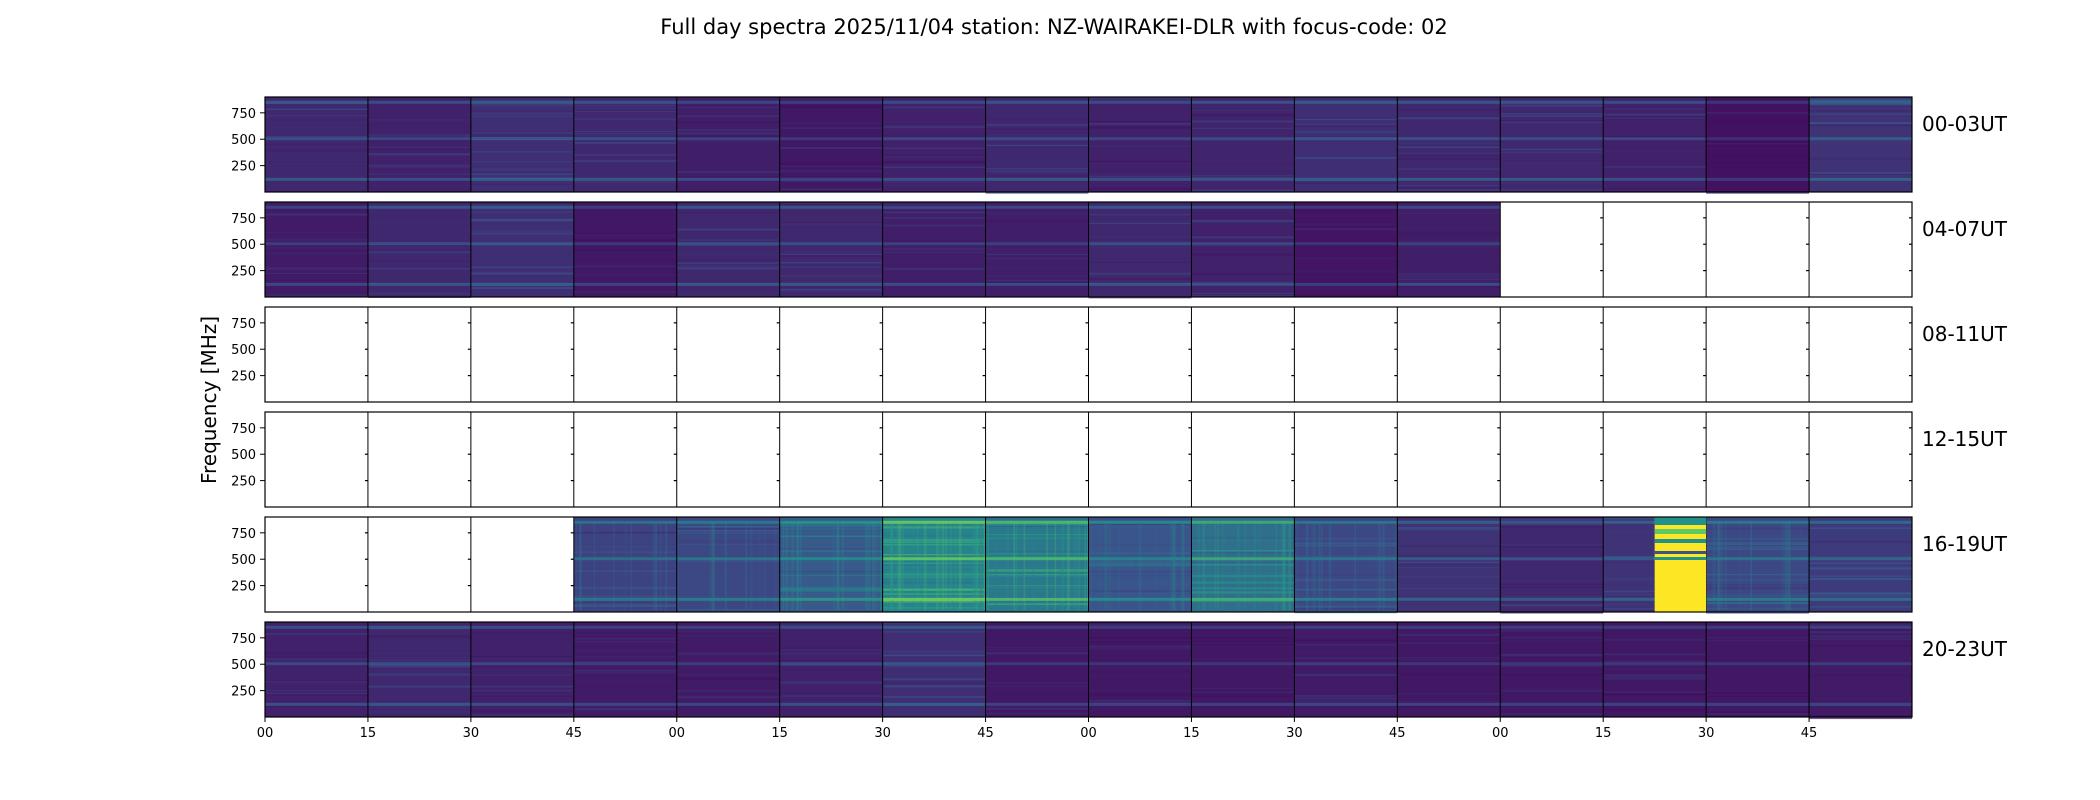 The image size is (2100, 800). What do you see at coordinates (243, 324) in the screenshot?
I see `y-tick-label: 750` at bounding box center [243, 324].